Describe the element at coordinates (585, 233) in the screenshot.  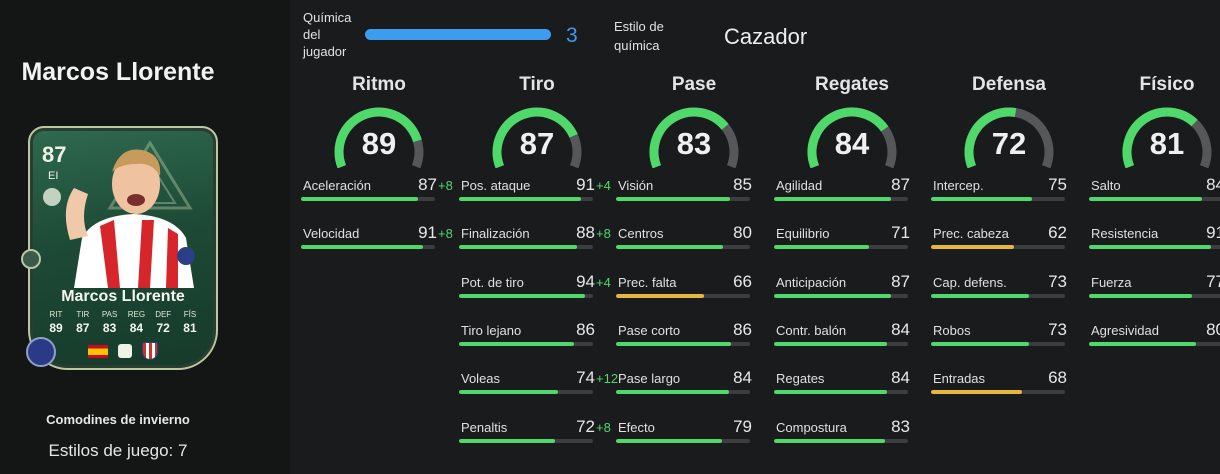
I see `attribute-value: 88` at that location.